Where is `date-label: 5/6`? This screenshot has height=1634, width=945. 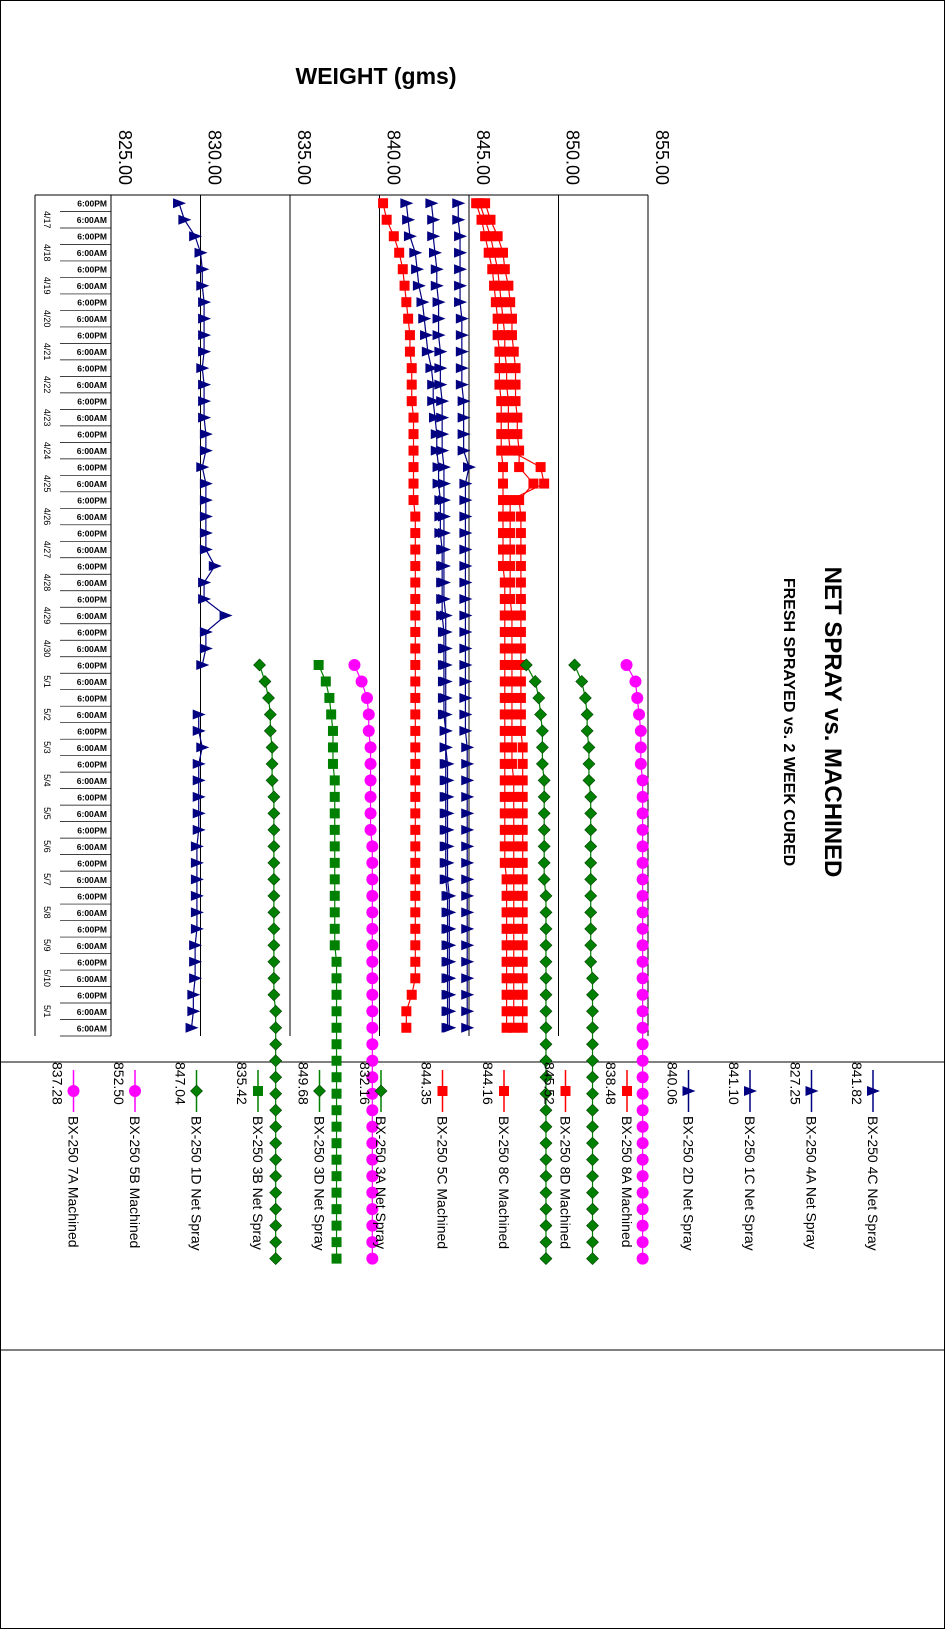
date-label: 5/6 is located at coordinates (47, 846).